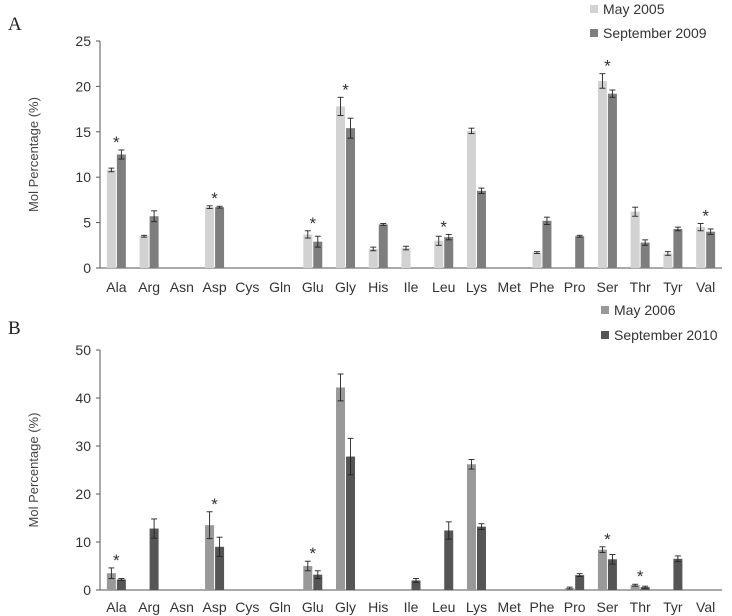 This screenshot has height=616, width=732. Describe the element at coordinates (634, 9) in the screenshot. I see `legend-label: May 2005` at that location.